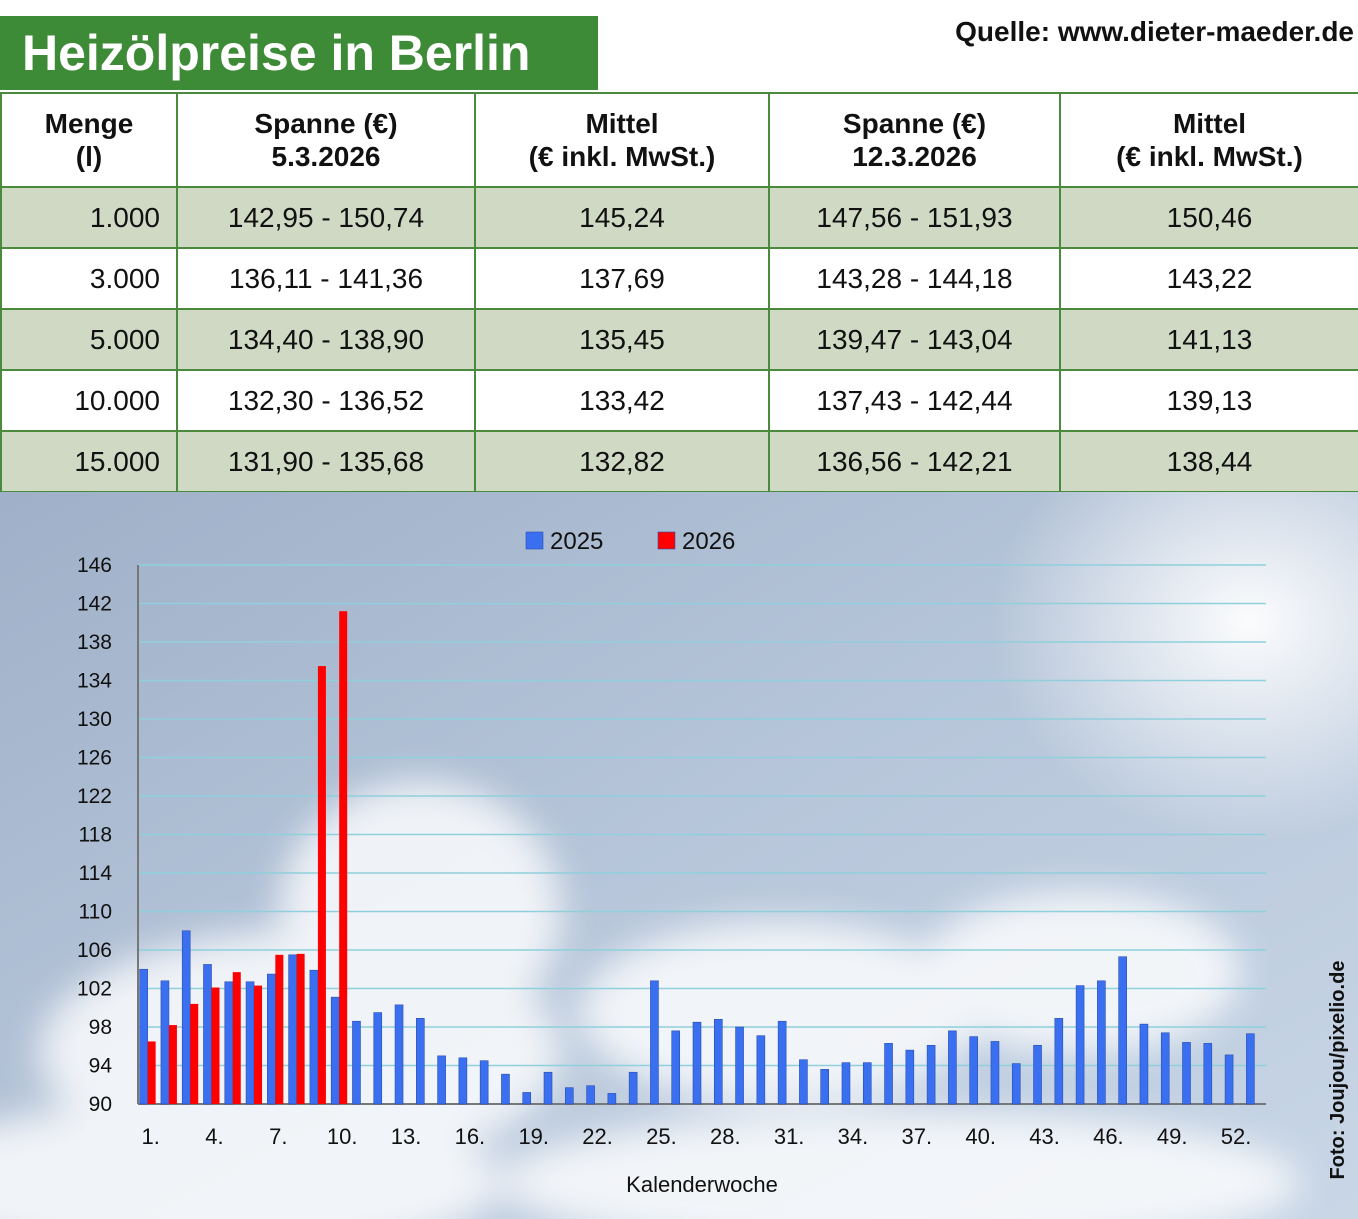 The width and height of the screenshot is (1358, 1219). Describe the element at coordinates (326, 217) in the screenshot. I see `table-cell: 142,95 - 150,74` at that location.